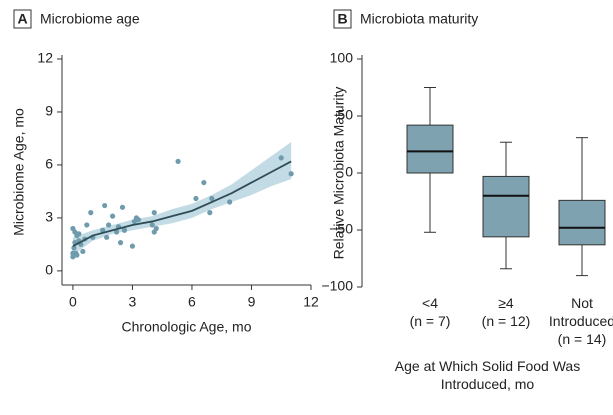 This screenshot has width=613, height=415. I want to click on category-n: (n = 7), so click(430, 321).